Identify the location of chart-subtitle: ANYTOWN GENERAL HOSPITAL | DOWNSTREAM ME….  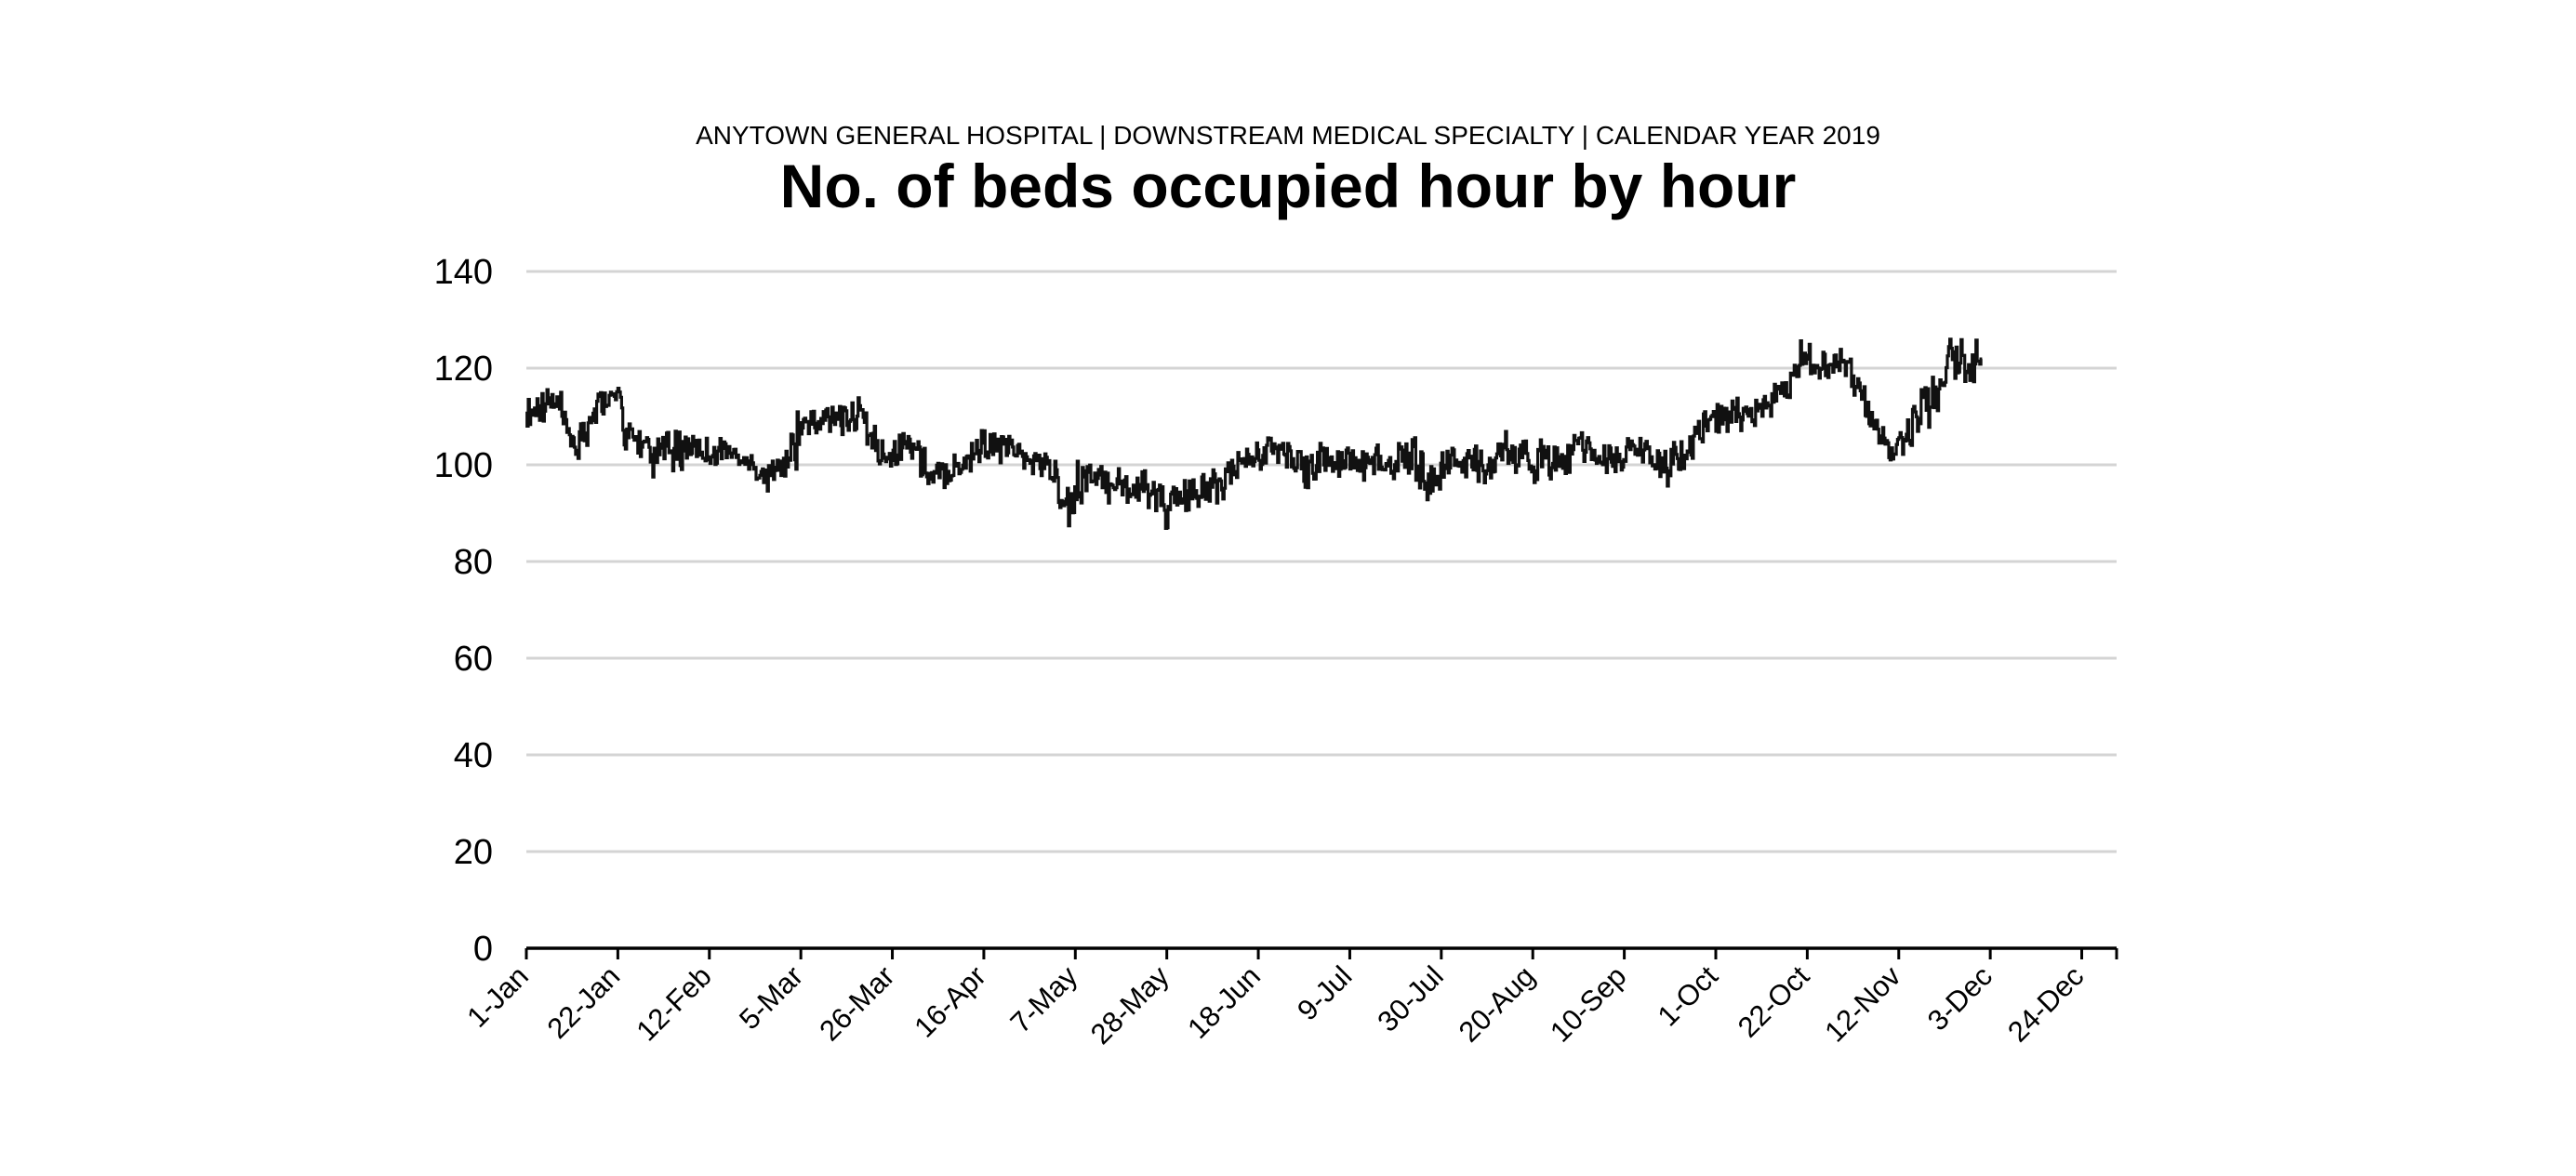
(1288, 135).